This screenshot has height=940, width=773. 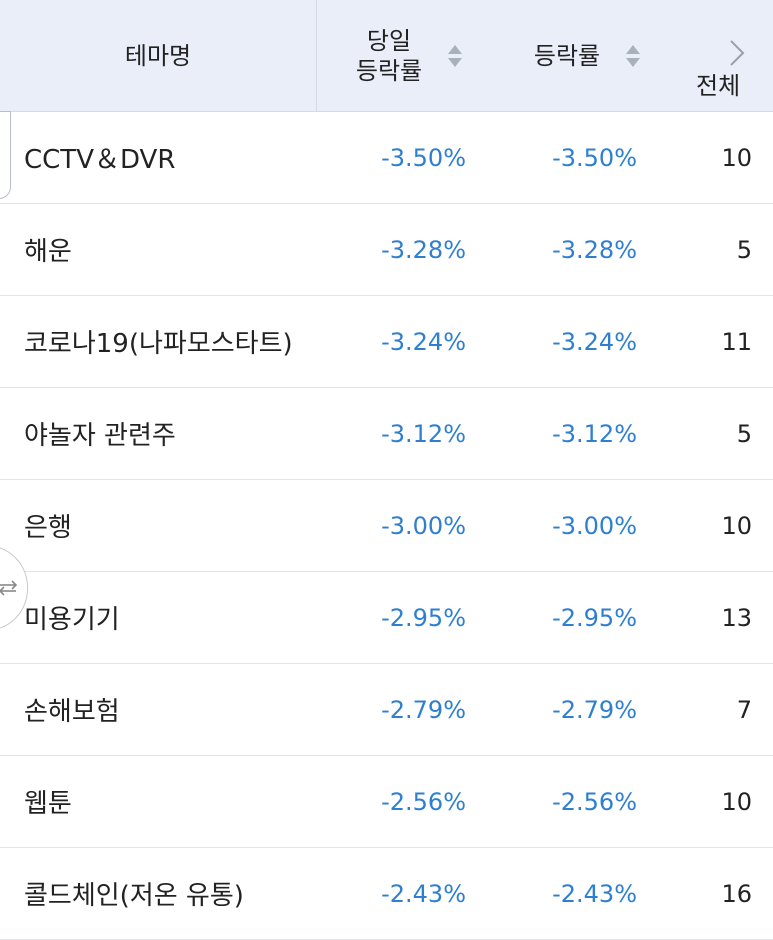 I want to click on table-row: 웹툰 -2.56% -2.56% 10, so click(x=386, y=802).